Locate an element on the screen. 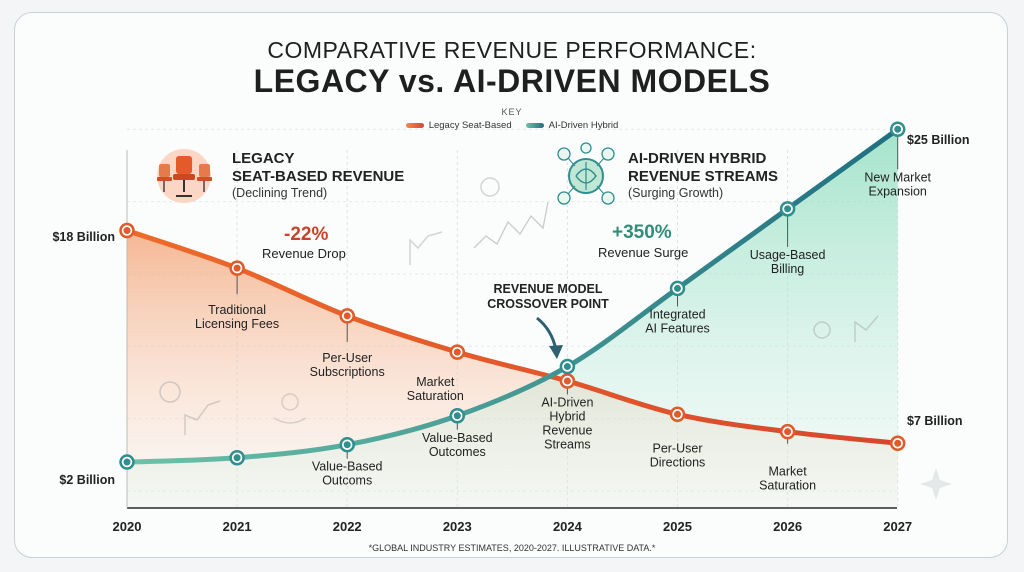  idea-hand-icon is located at coordinates (290, 408).